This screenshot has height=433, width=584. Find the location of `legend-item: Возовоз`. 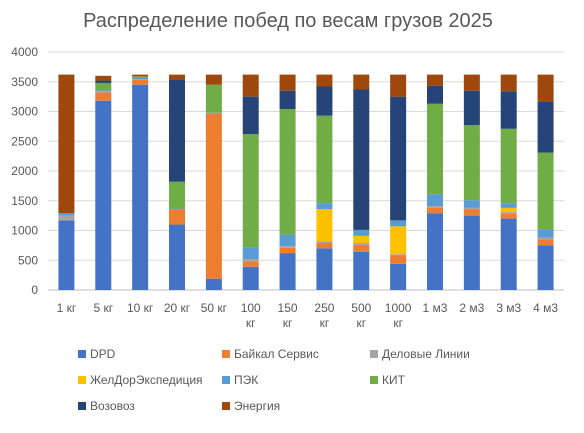

legend-item: Возовоз is located at coordinates (106, 406).